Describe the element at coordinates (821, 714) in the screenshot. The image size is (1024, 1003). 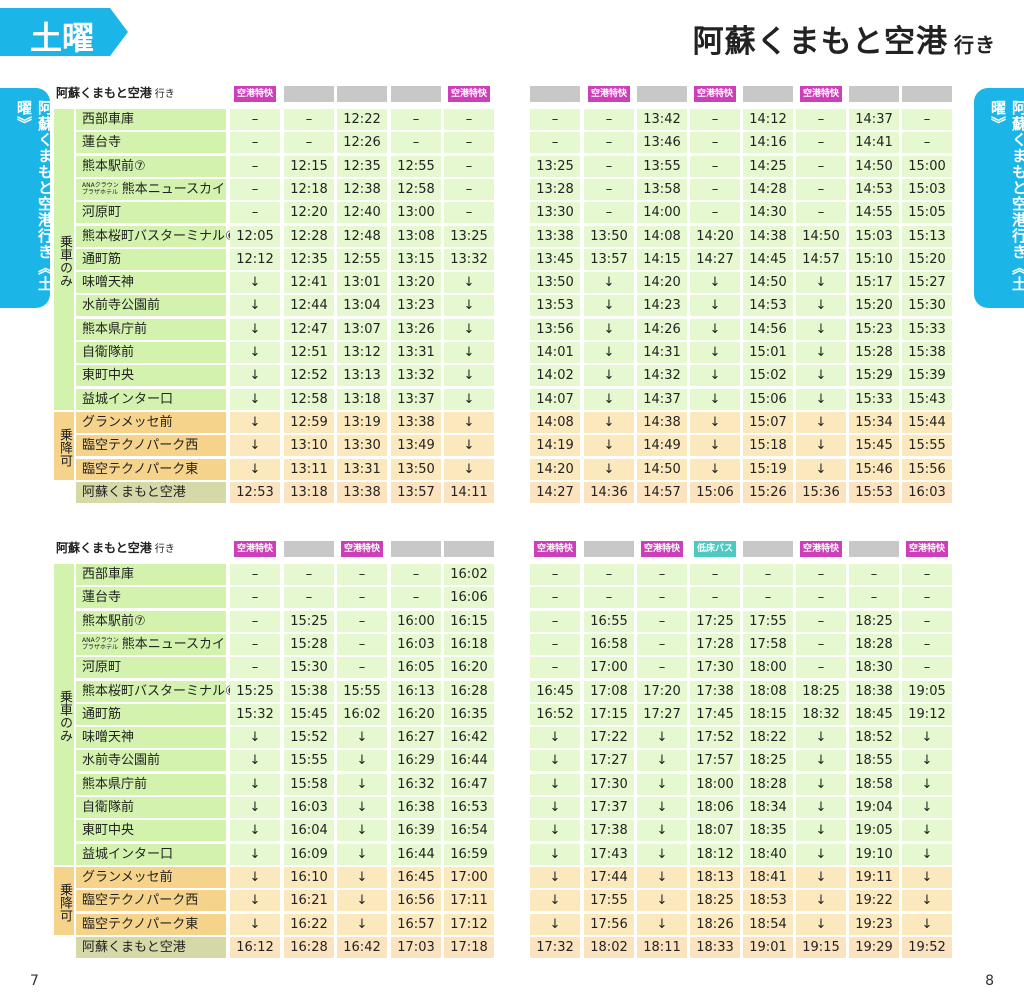
I see `time-cell: 18:32` at that location.